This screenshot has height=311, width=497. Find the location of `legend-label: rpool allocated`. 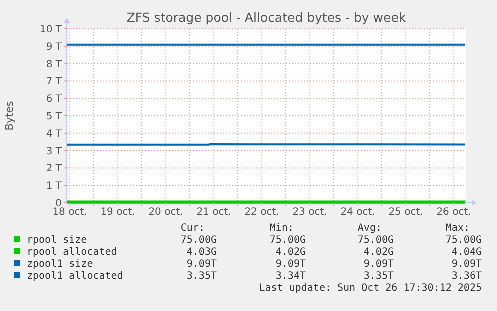

legend-label: rpool allocated is located at coordinates (72, 252).